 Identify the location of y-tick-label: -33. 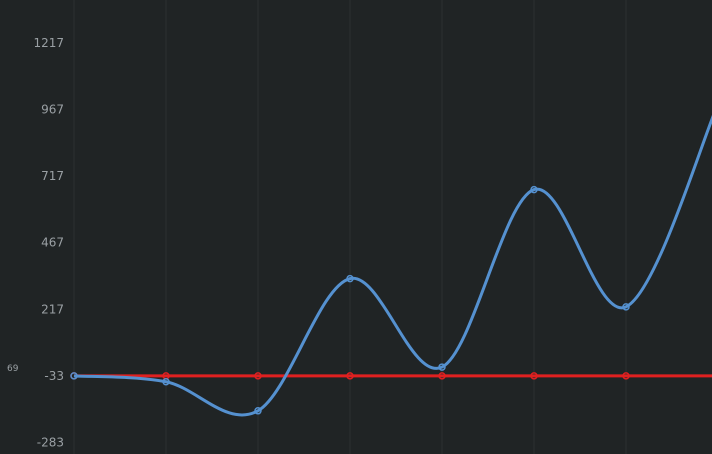
(54, 376).